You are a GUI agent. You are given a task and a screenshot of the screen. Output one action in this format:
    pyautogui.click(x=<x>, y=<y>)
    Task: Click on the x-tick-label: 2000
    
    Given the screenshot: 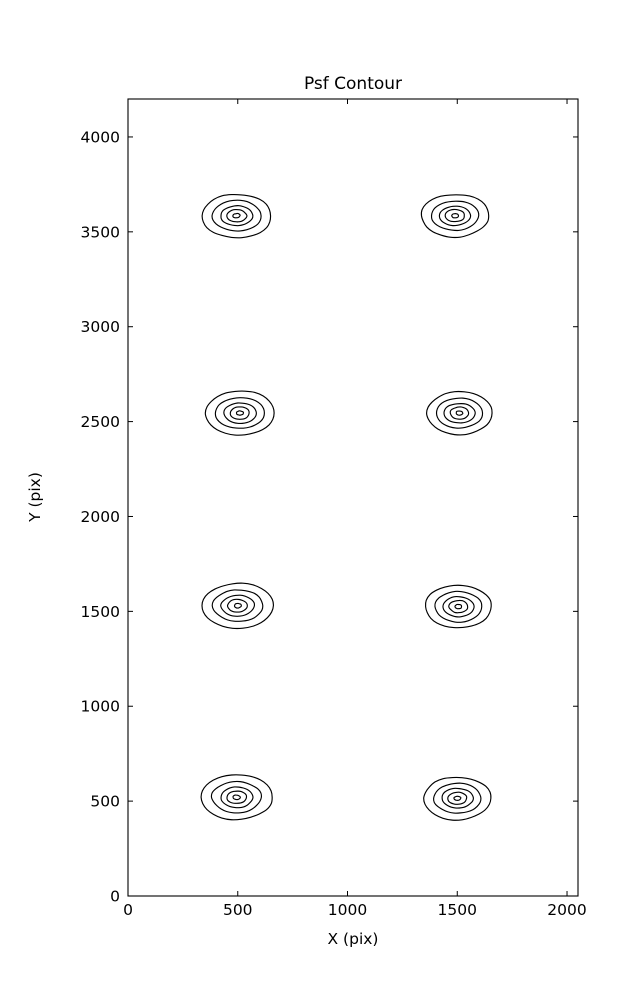 What is the action you would take?
    pyautogui.click(x=566, y=910)
    